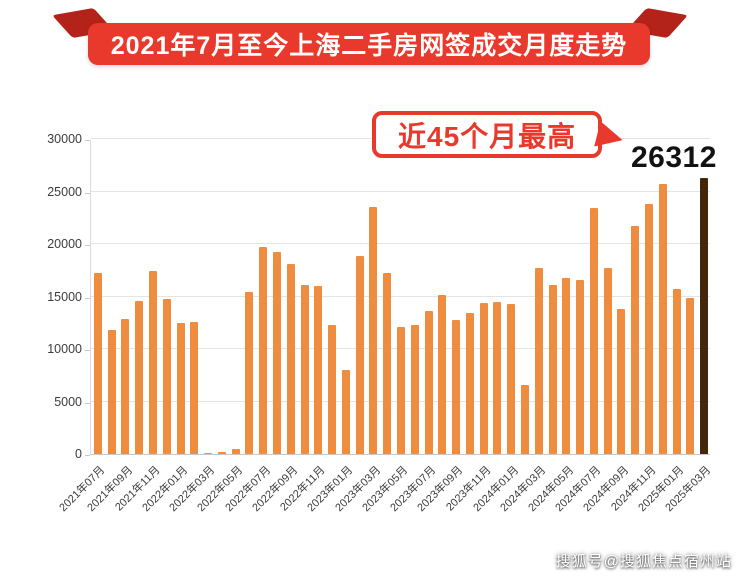  Describe the element at coordinates (64, 296) in the screenshot. I see `y-tick-label: 15000` at that location.